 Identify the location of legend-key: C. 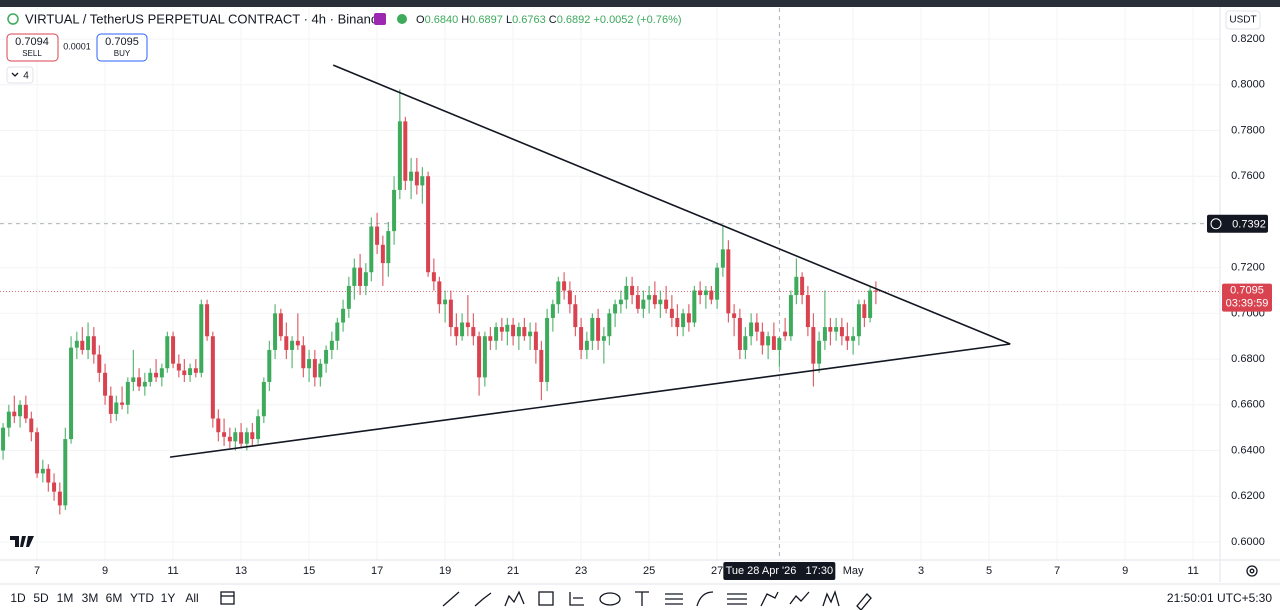
(553, 20).